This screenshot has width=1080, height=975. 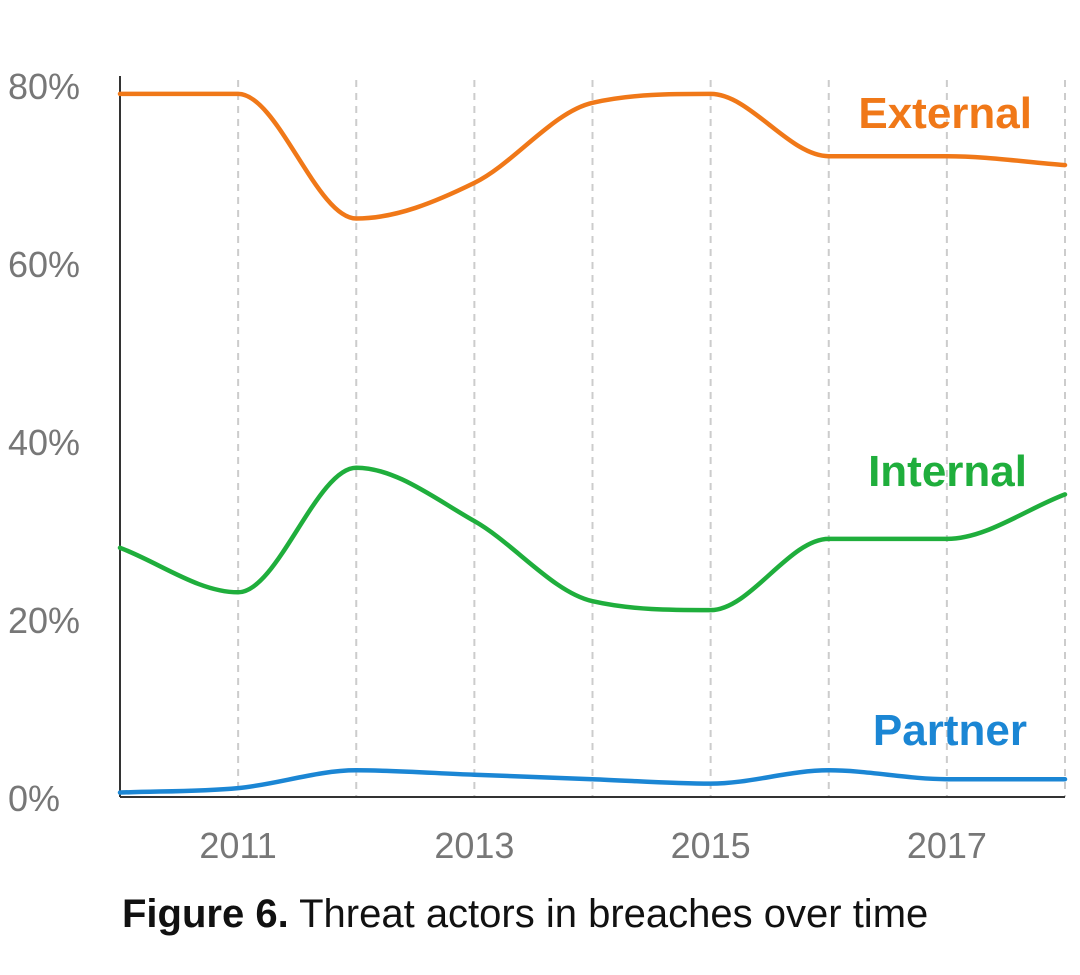 What do you see at coordinates (947, 471) in the screenshot?
I see `series-label-internal: Internal` at bounding box center [947, 471].